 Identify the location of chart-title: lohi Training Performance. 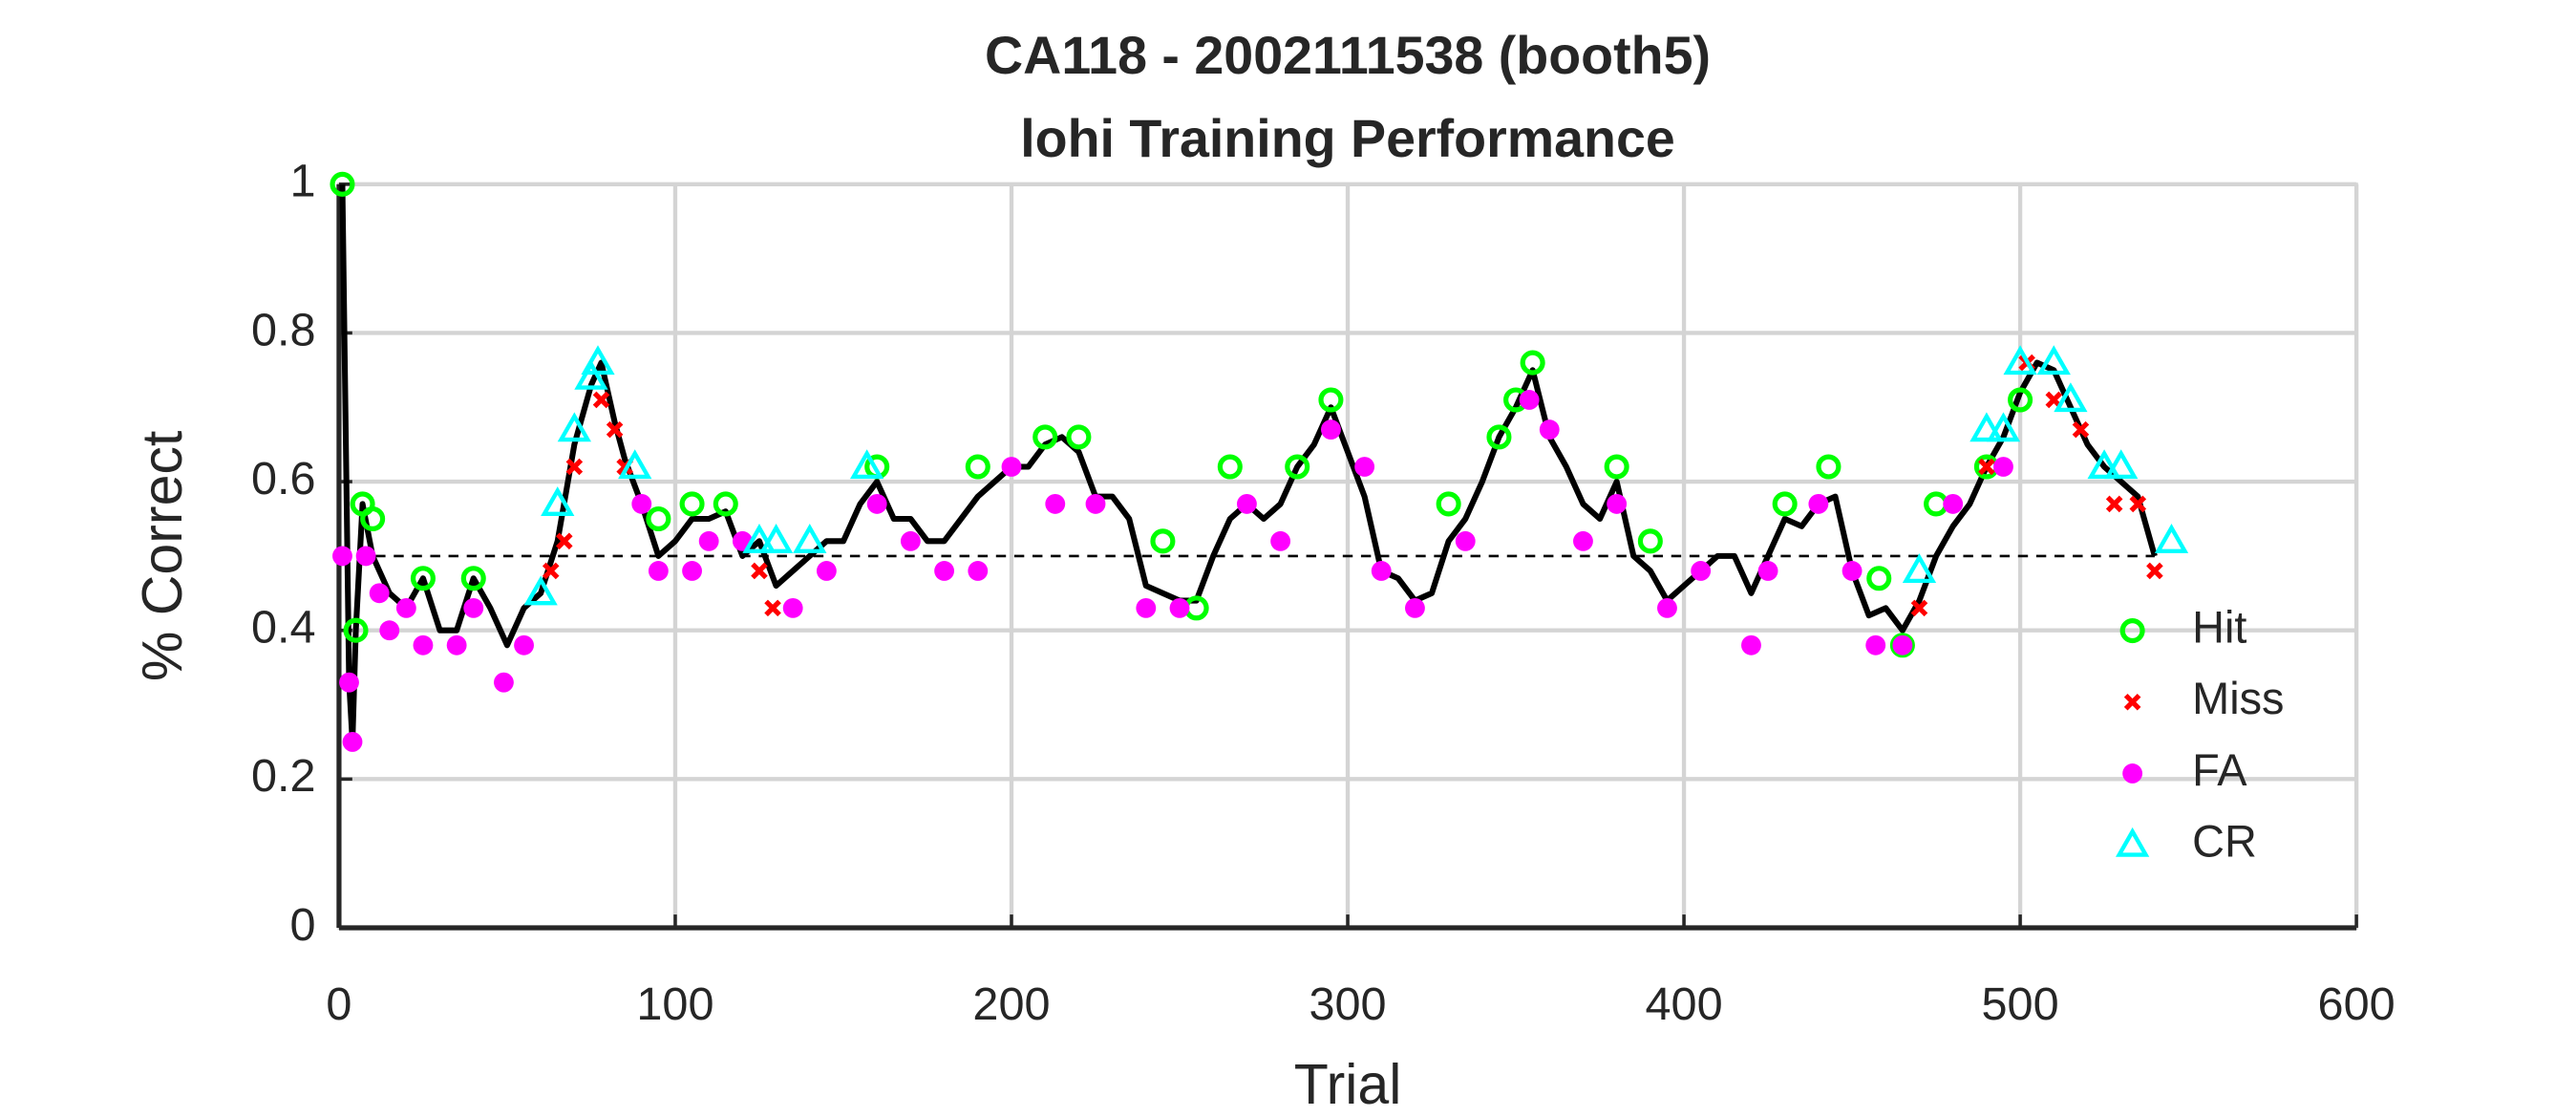
(1347, 138).